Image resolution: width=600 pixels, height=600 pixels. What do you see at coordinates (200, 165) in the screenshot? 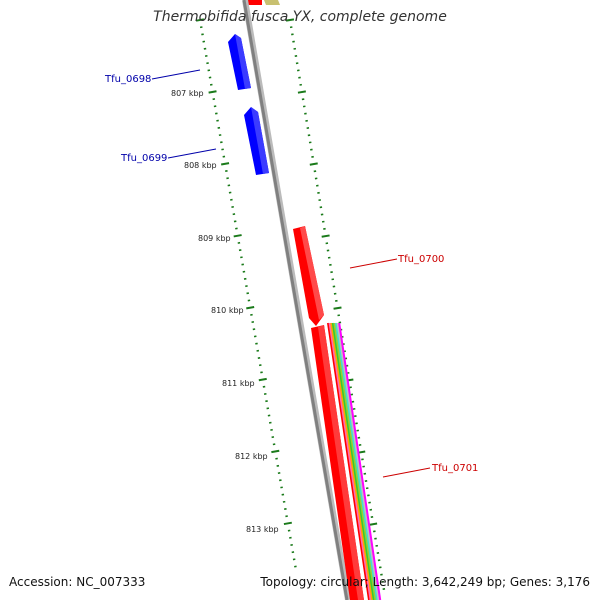
I see `scale-label-808: 808 kbp` at bounding box center [200, 165].